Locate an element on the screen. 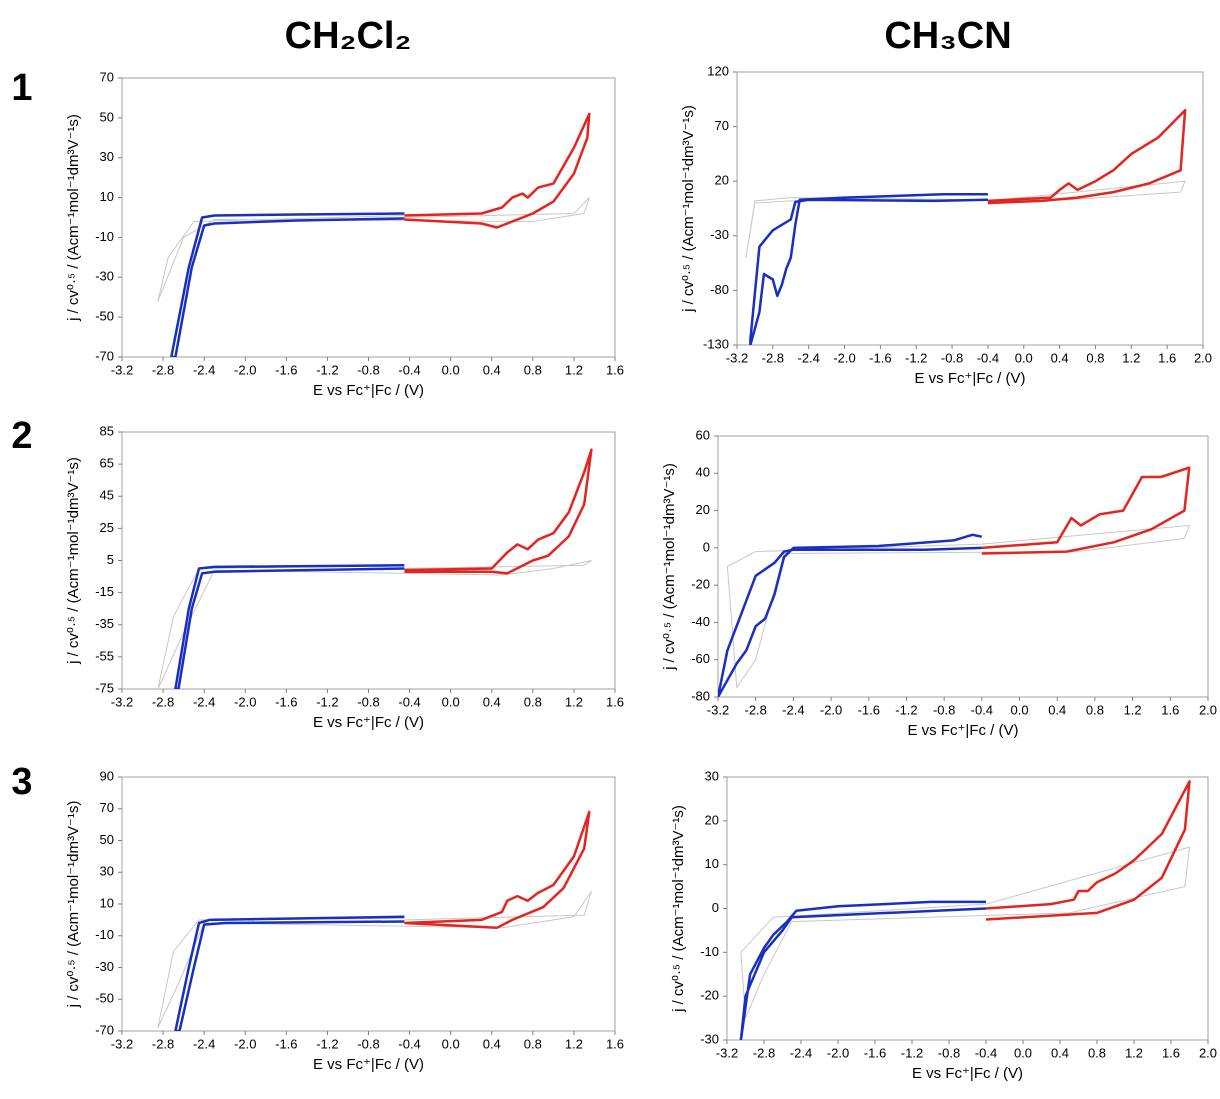  y-tick-label: -55 is located at coordinates (104, 655).